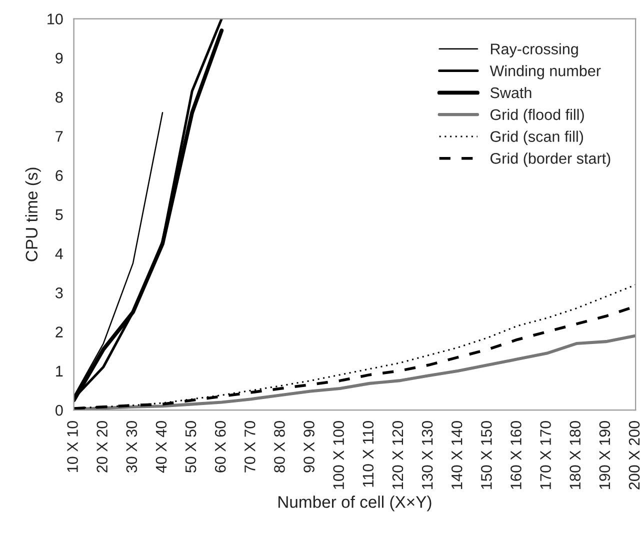 The width and height of the screenshot is (642, 536). I want to click on y-tick-label: 8, so click(59, 97).